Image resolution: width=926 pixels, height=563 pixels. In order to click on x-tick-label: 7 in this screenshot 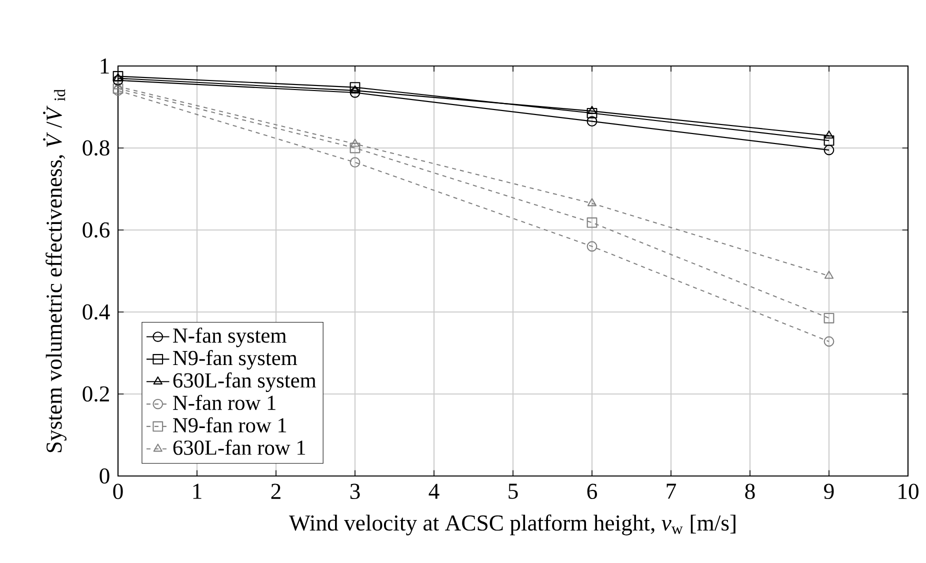, I will do `click(671, 491)`.